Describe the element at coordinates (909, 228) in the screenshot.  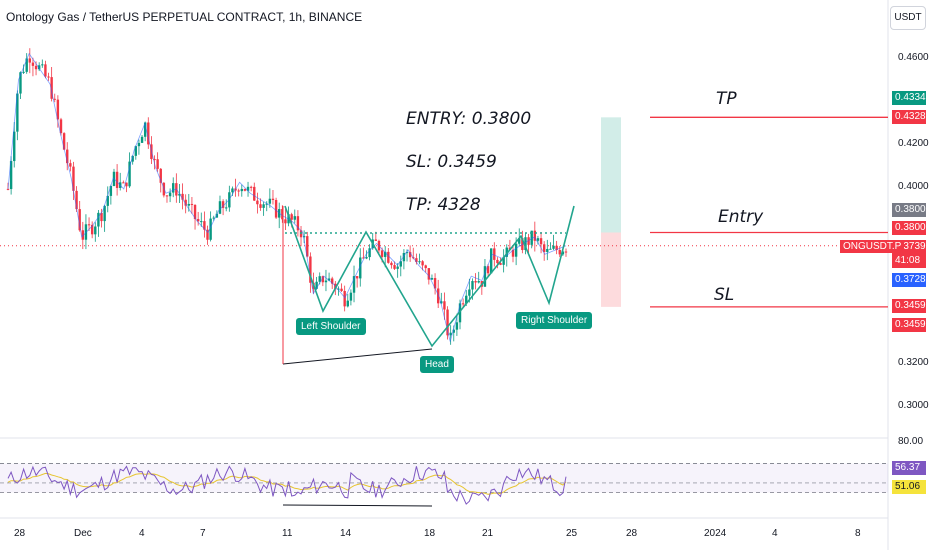
I see `entry-line-tag: 0.3800` at that location.